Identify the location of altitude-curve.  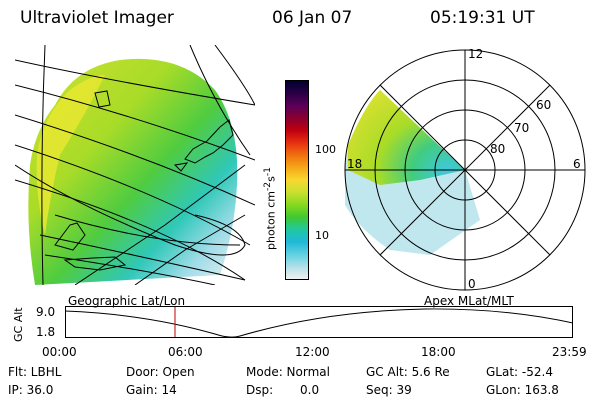
(319, 323).